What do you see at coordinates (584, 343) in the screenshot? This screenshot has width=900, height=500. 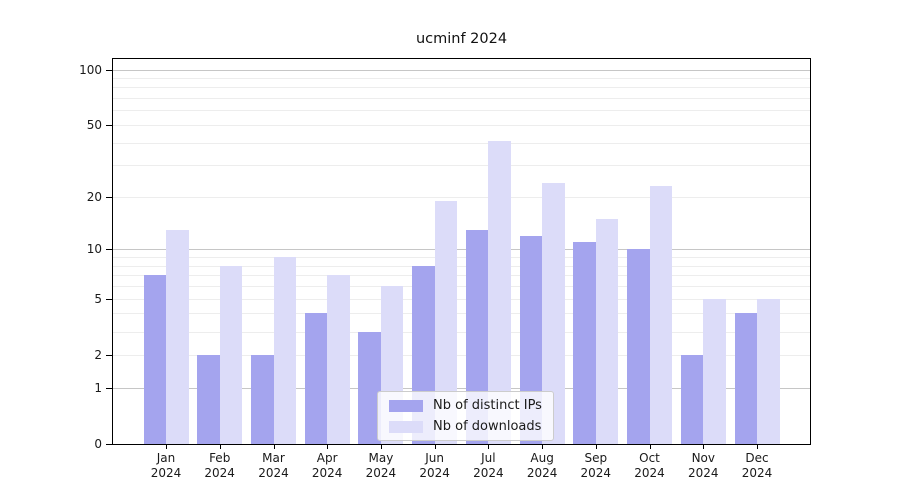 I see `bar-distinct-ips-sep` at bounding box center [584, 343].